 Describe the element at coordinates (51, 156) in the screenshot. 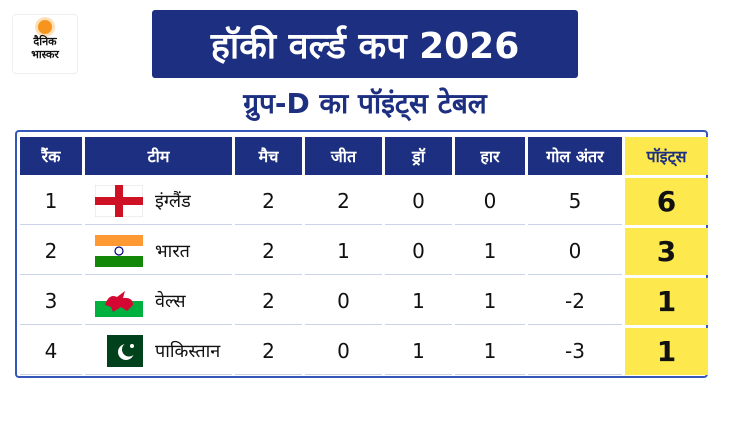

I see `header-cell: रैंक` at that location.